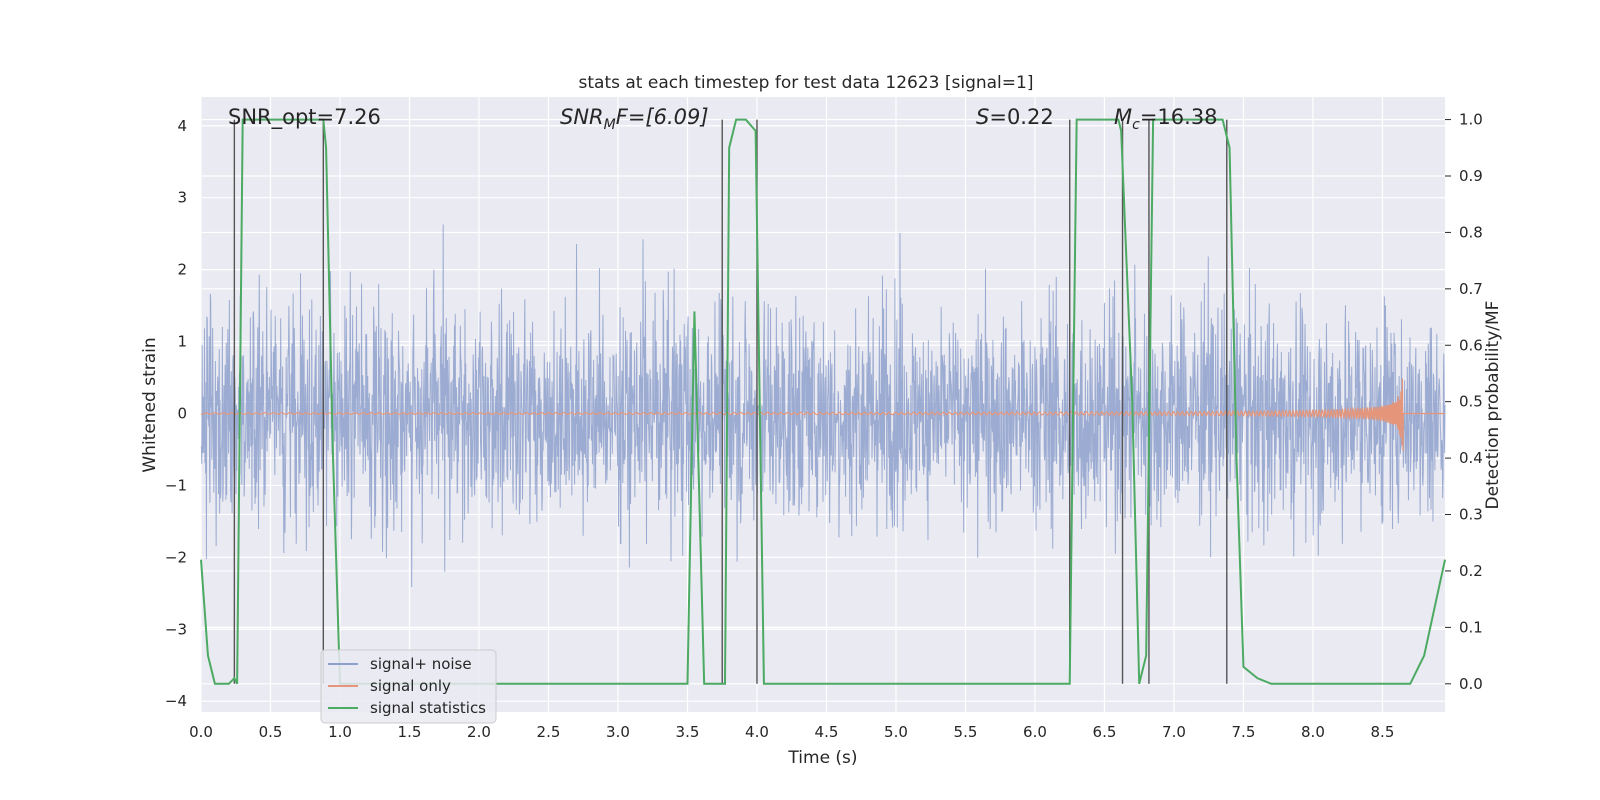 The image size is (1600, 800). What do you see at coordinates (896, 732) in the screenshot?
I see `x-tick-label: 5.0` at bounding box center [896, 732].